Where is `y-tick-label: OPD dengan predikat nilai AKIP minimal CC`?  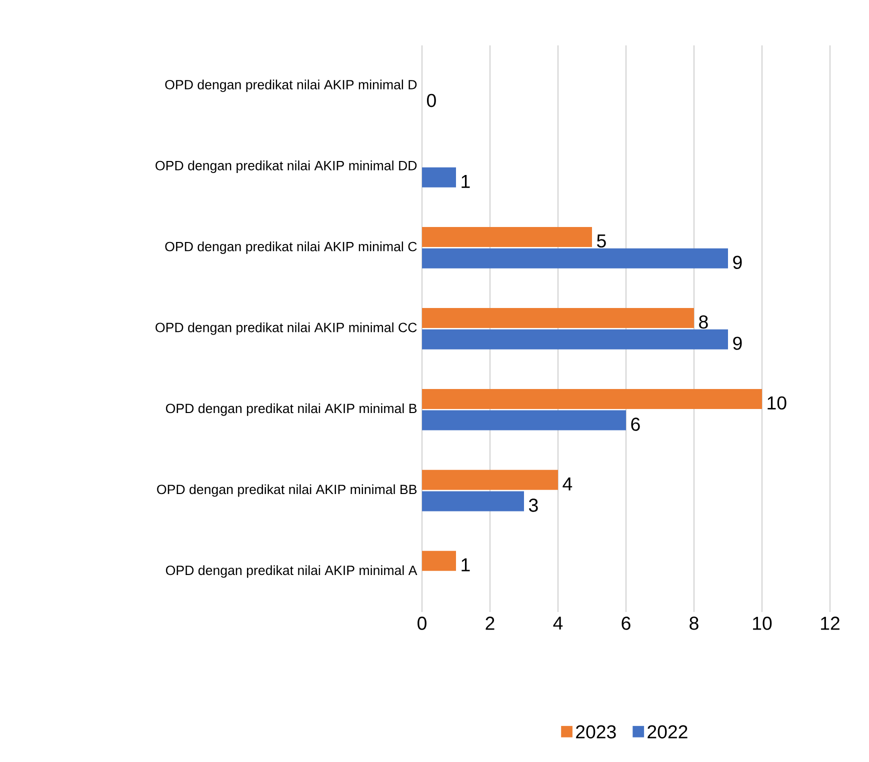 y-tick-label: OPD dengan predikat nilai AKIP minimal CC is located at coordinates (286, 328).